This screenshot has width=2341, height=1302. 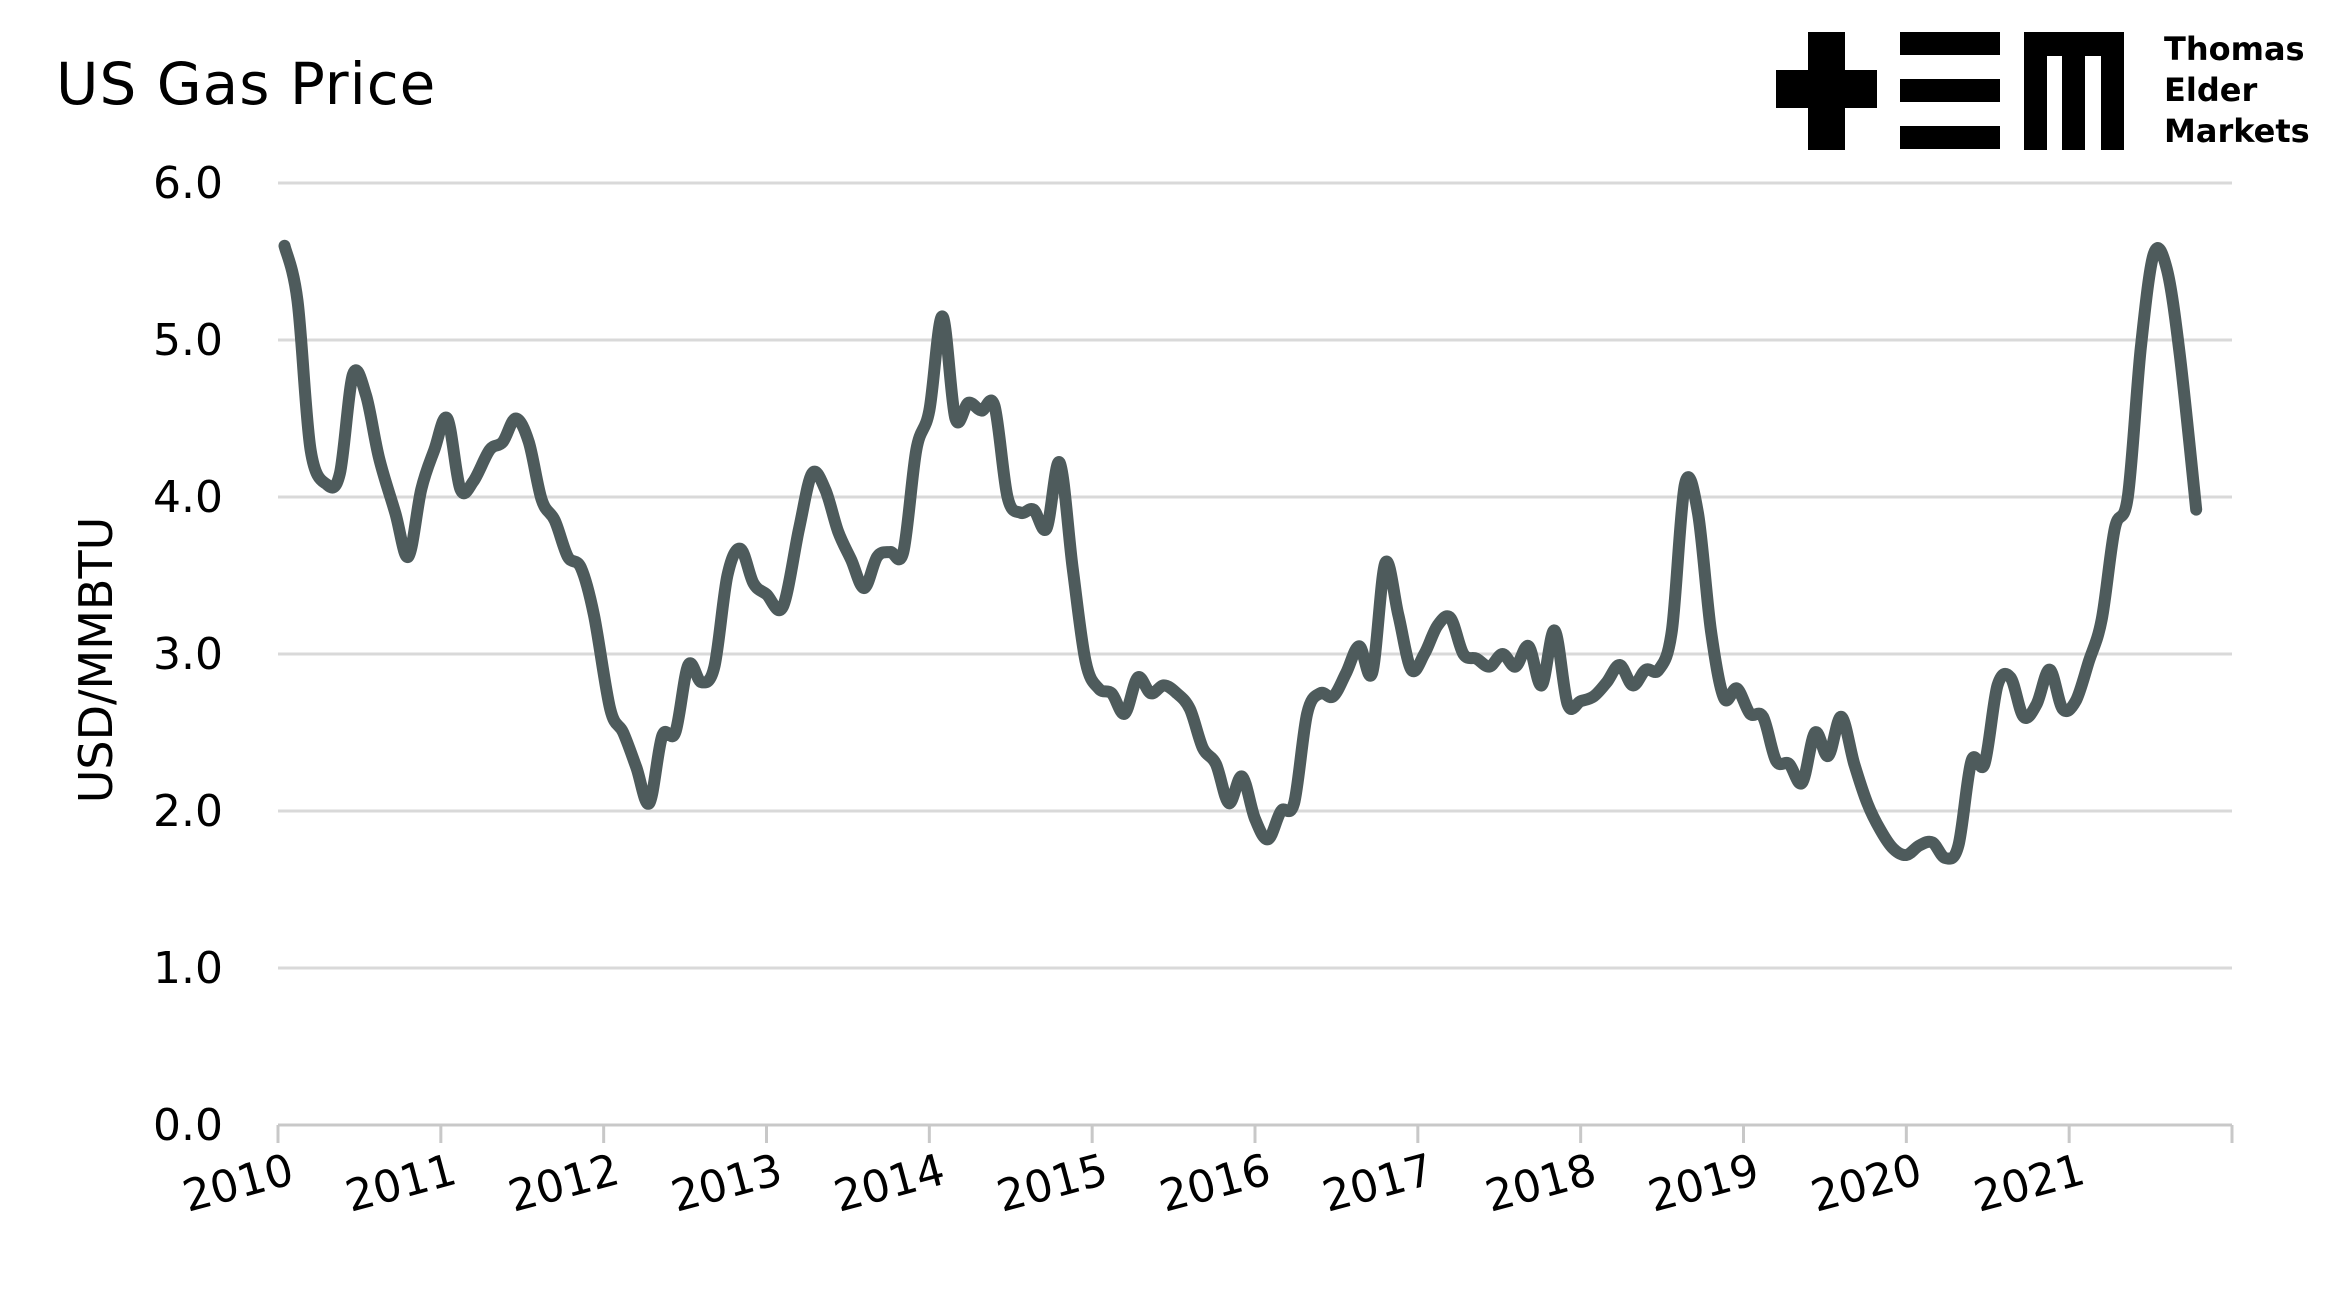 What do you see at coordinates (96, 660) in the screenshot?
I see `y-axis-label: USD/MMBTU` at bounding box center [96, 660].